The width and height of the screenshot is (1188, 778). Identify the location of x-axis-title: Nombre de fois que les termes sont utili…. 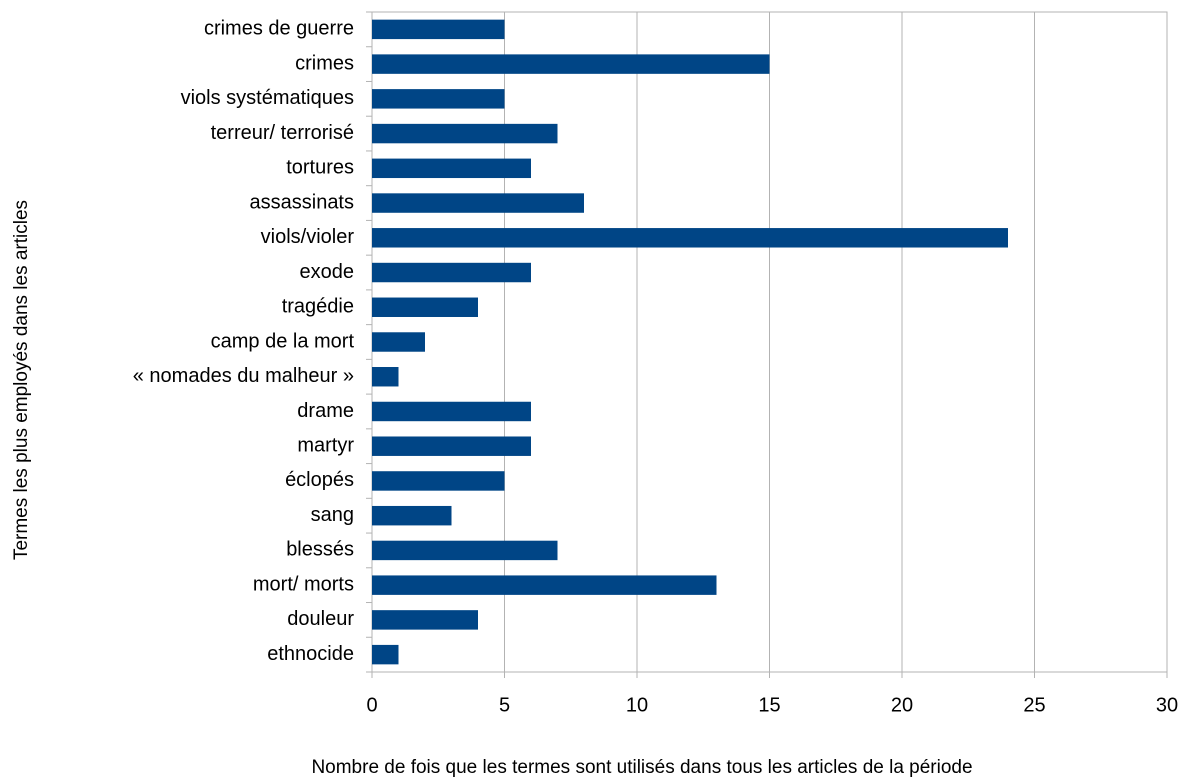
(641, 767).